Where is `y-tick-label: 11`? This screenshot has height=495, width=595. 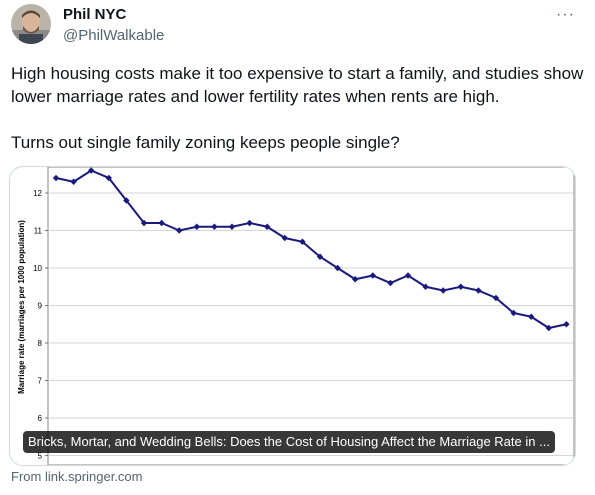
y-tick-label: 11 is located at coordinates (38, 231).